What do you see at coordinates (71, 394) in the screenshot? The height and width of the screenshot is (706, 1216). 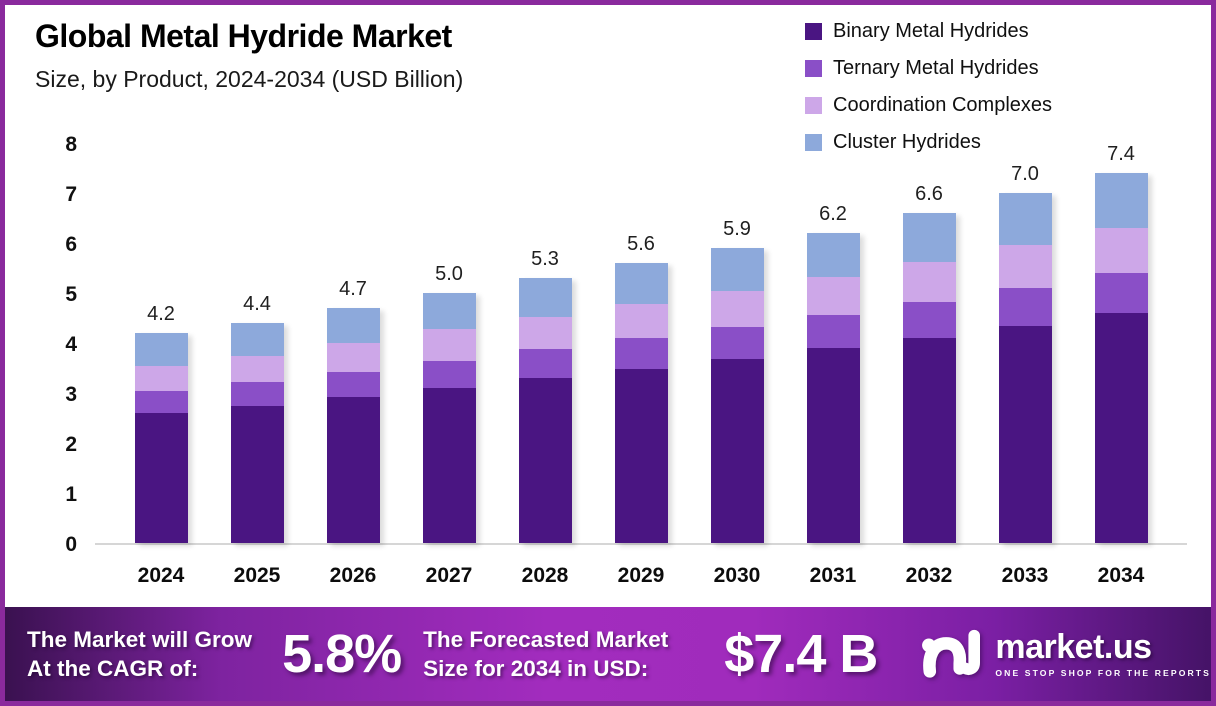 I see `y-axis-tick-label: 3` at bounding box center [71, 394].